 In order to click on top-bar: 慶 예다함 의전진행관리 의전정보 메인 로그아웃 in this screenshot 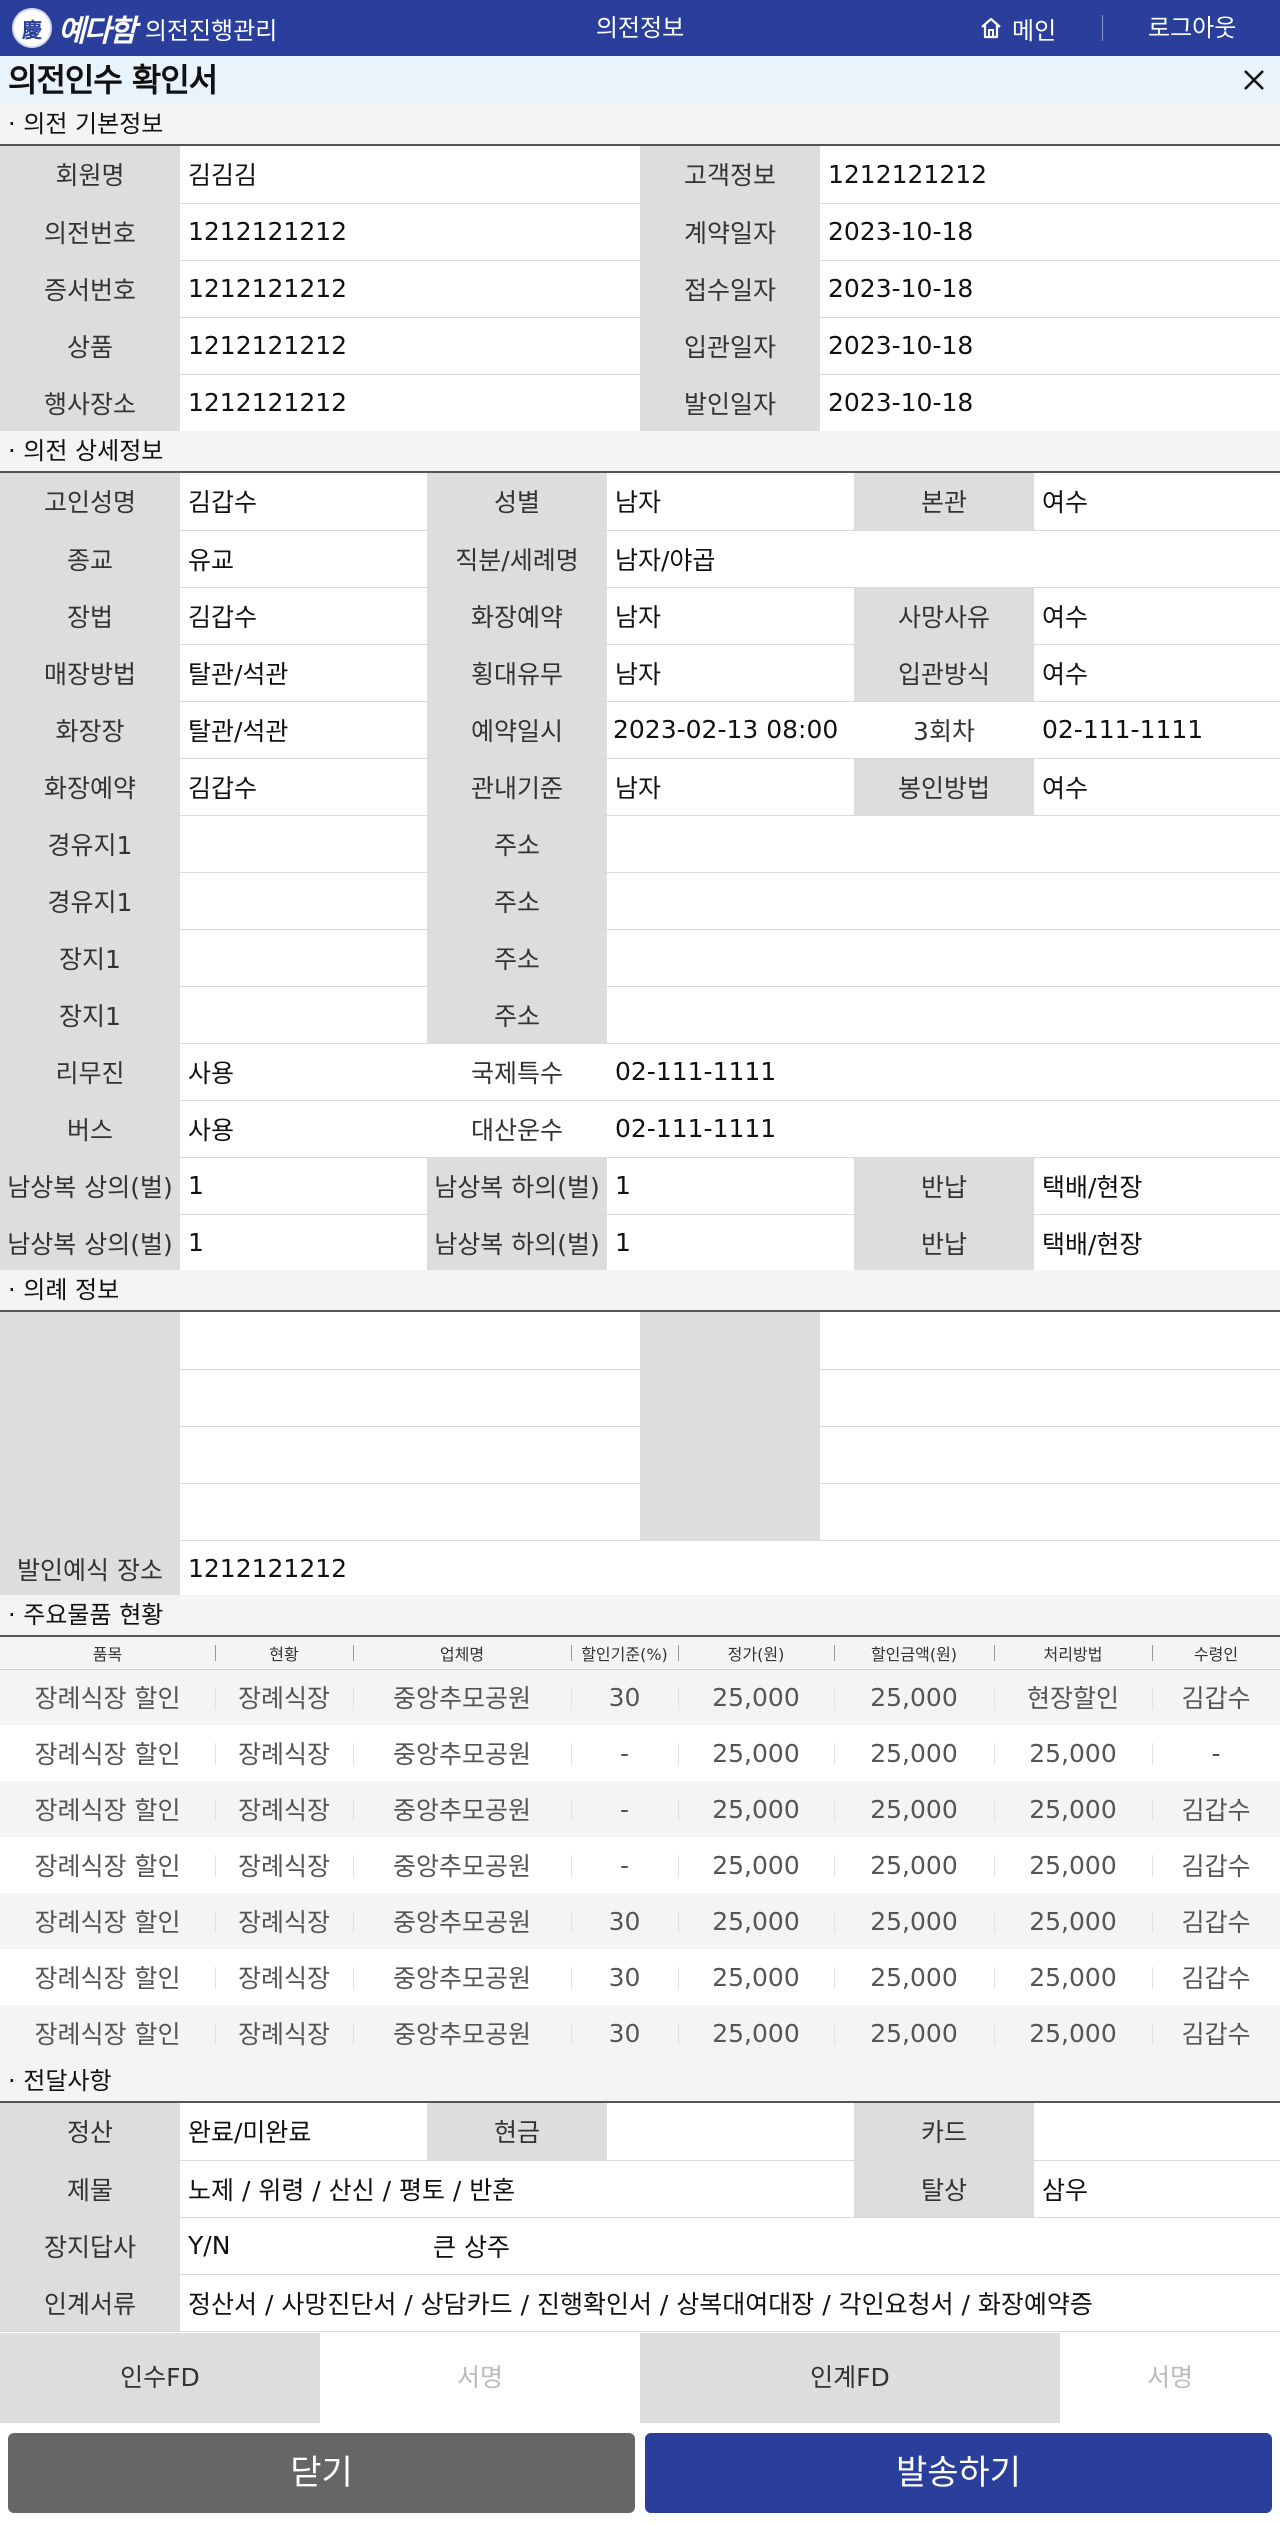, I will do `click(640, 28)`.